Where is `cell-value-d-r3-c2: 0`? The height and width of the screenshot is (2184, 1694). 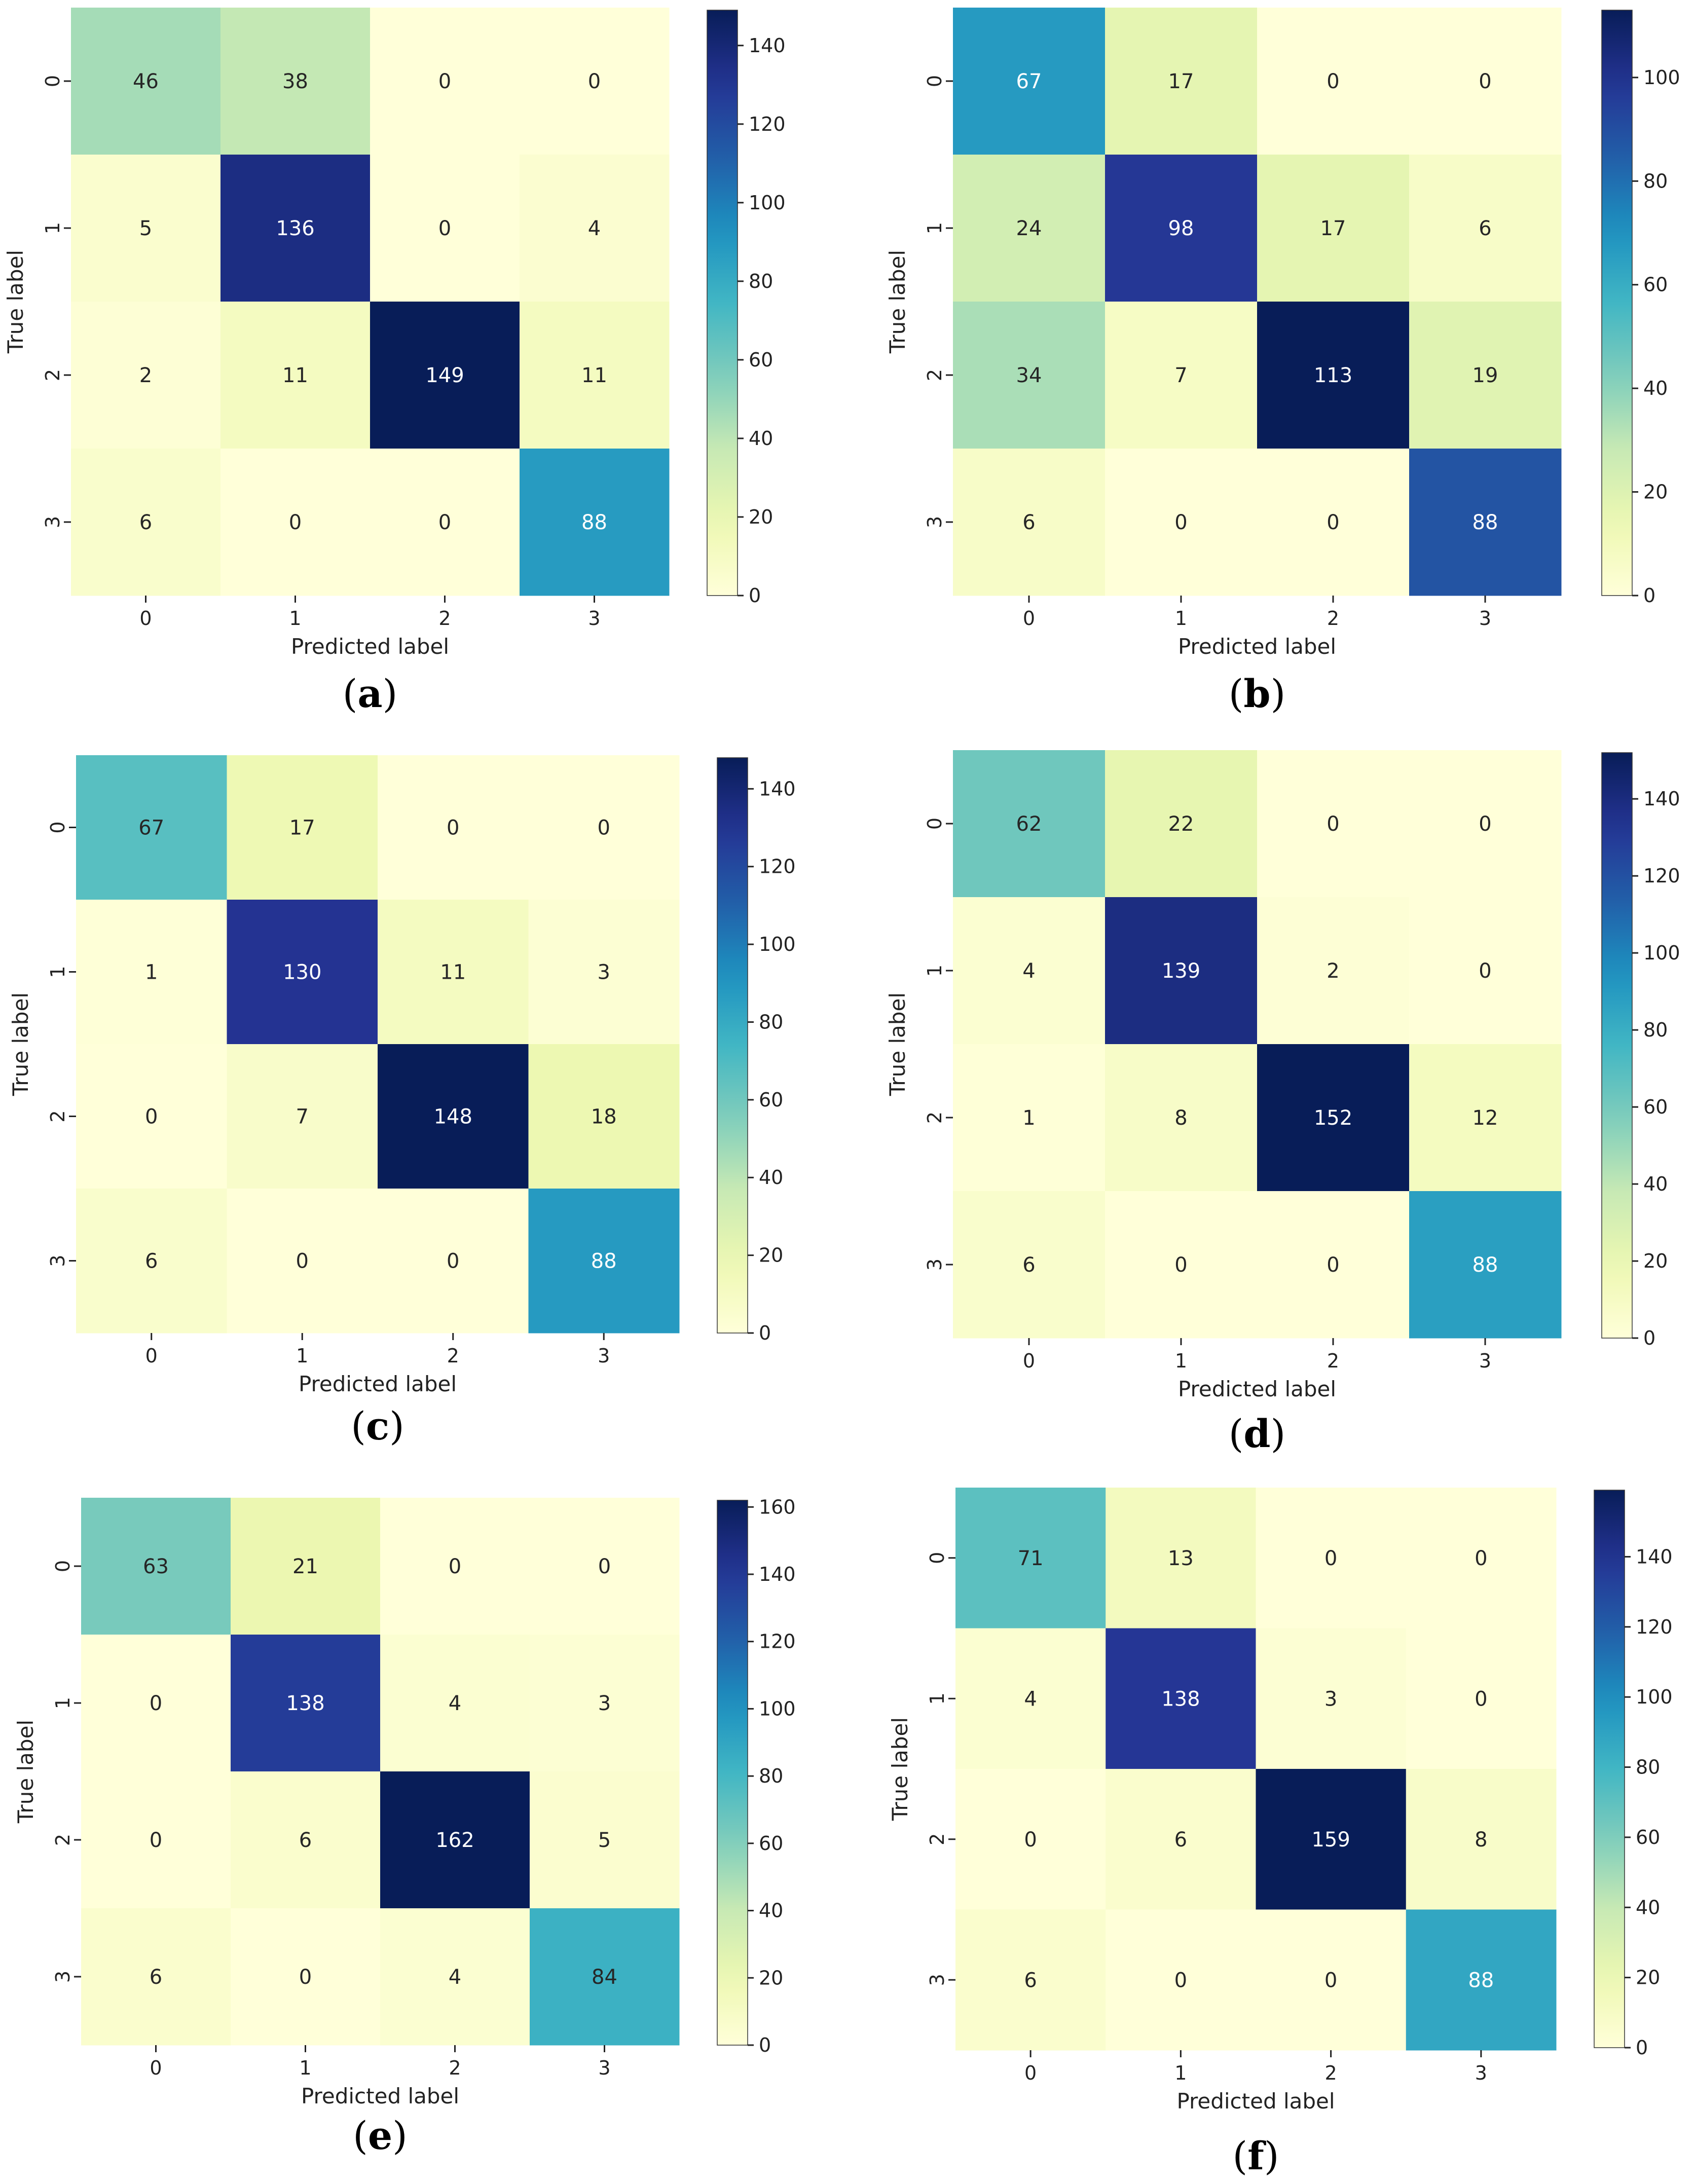 cell-value-d-r3-c2: 0 is located at coordinates (1333, 1265).